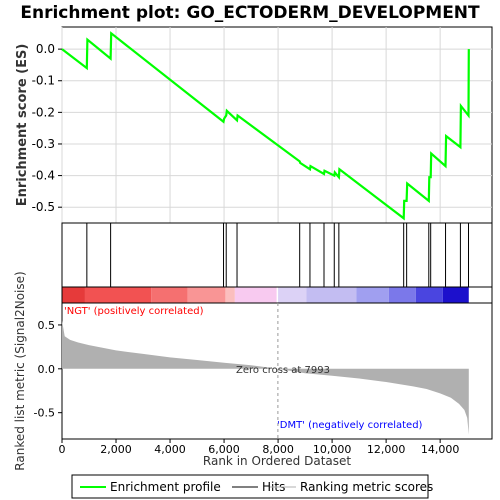  Describe the element at coordinates (43, 176) in the screenshot. I see `top-ytick-label-4: -0.4` at that location.